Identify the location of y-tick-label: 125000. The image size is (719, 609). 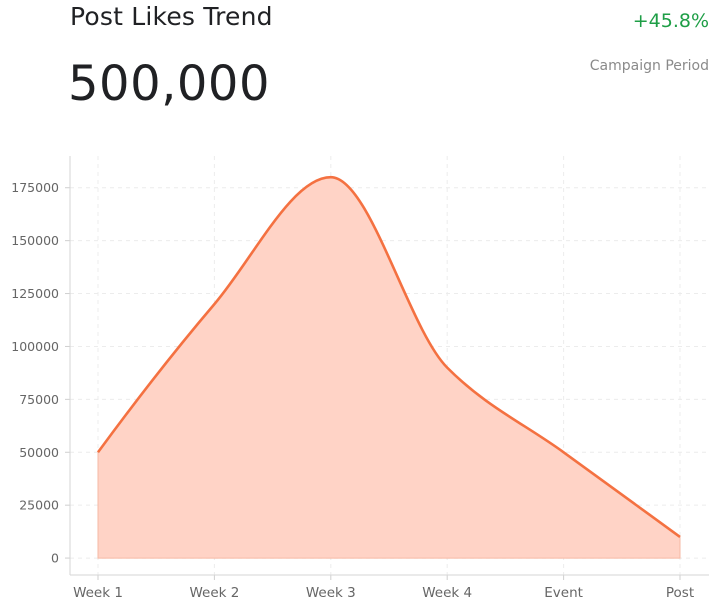
(35, 293).